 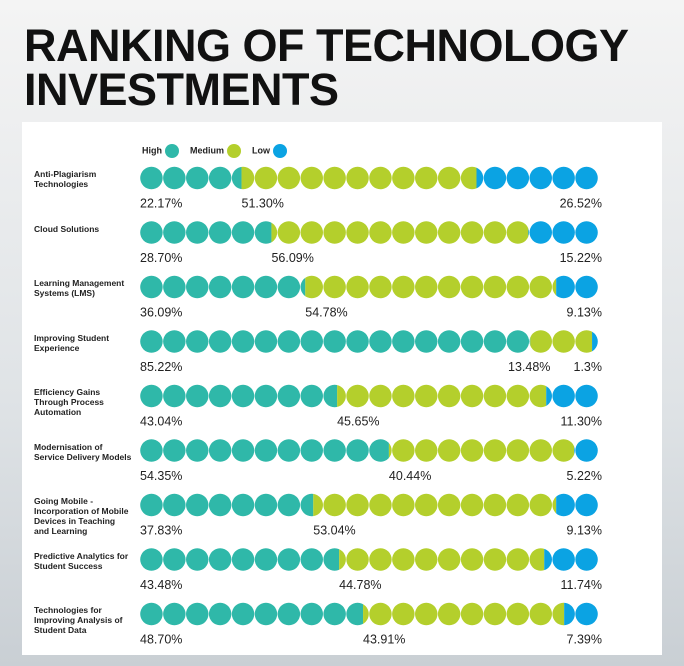 What do you see at coordinates (326, 312) in the screenshot?
I see `value-label: 54.78%` at bounding box center [326, 312].